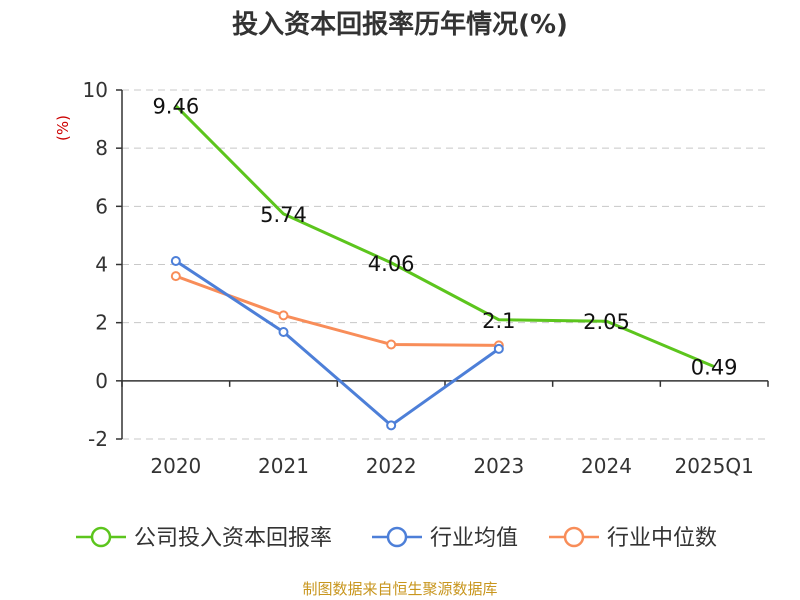 The height and width of the screenshot is (600, 800). I want to click on legend-label: 行业均值, so click(474, 538).